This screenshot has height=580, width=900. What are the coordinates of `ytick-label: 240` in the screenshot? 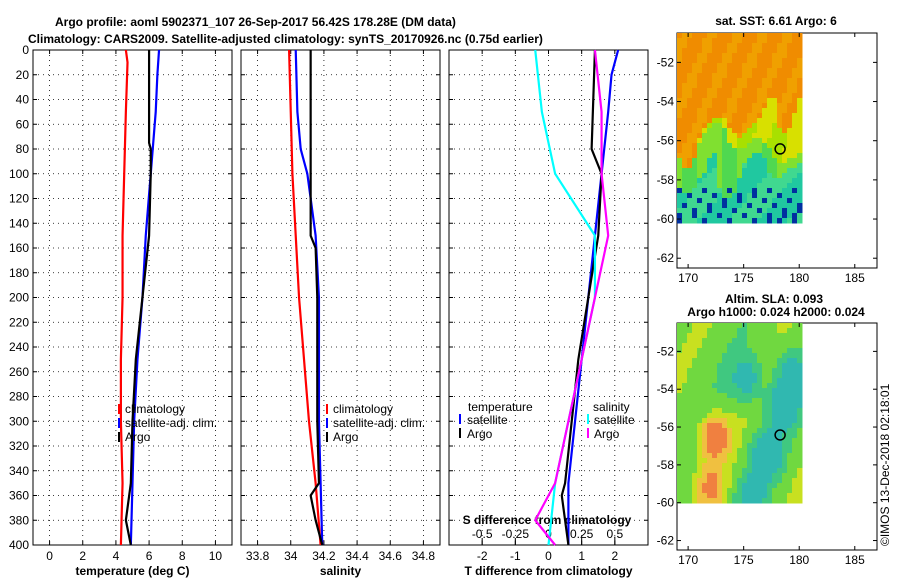 It's located at (19, 347).